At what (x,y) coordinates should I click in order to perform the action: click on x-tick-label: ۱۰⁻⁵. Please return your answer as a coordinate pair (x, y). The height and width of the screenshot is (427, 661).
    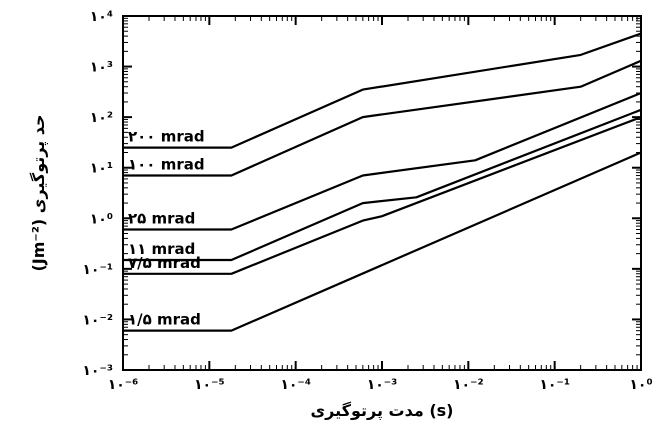
    Looking at the image, I should click on (209, 385).